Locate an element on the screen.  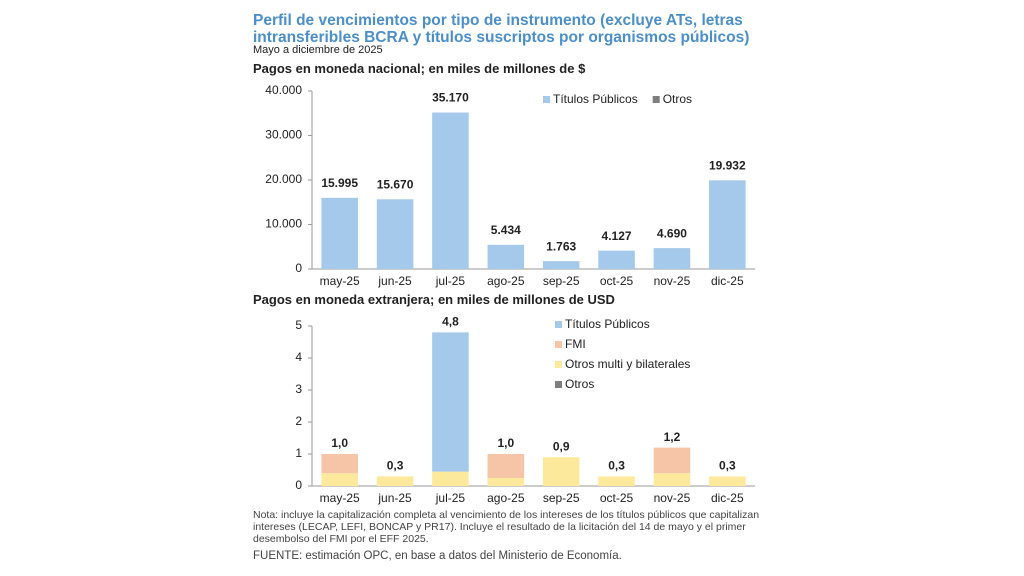
subtitle: Mayo a diciembre de 2025 is located at coordinates (318, 50).